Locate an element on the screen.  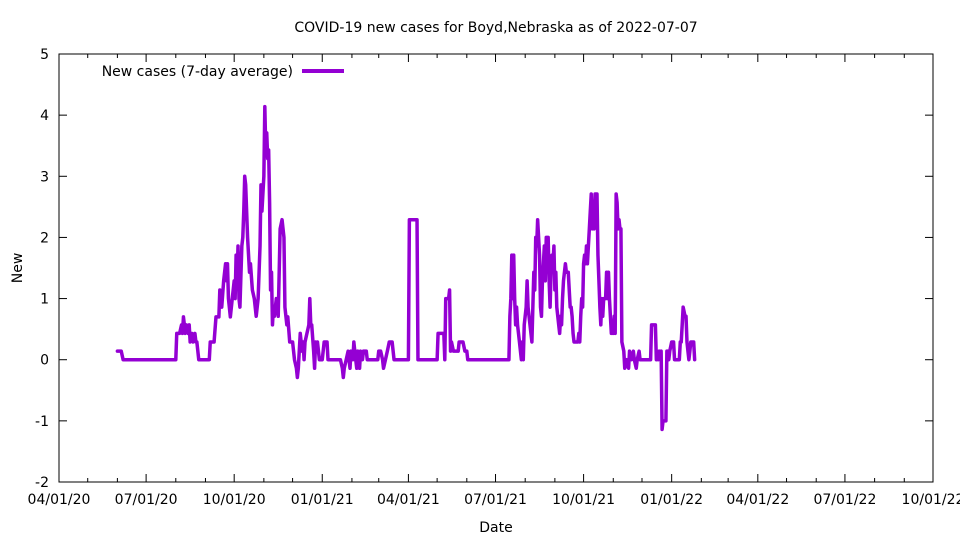
y-tick-label: 1 is located at coordinates (44, 300).